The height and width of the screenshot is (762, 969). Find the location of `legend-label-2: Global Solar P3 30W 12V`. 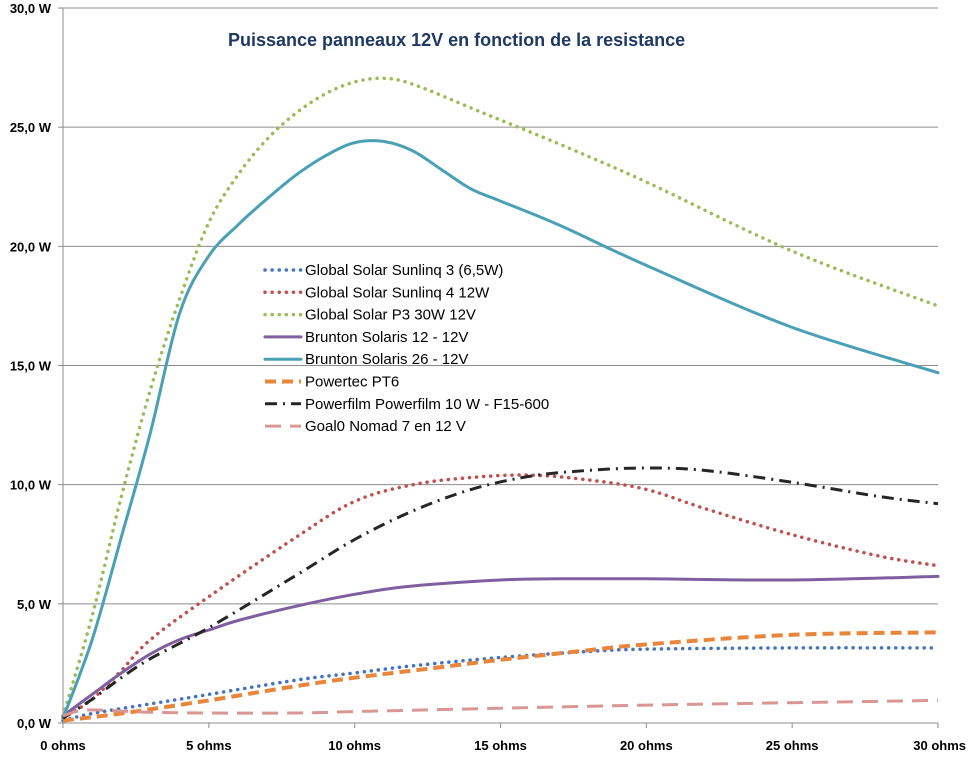

legend-label-2: Global Solar P3 30W 12V is located at coordinates (390, 315).